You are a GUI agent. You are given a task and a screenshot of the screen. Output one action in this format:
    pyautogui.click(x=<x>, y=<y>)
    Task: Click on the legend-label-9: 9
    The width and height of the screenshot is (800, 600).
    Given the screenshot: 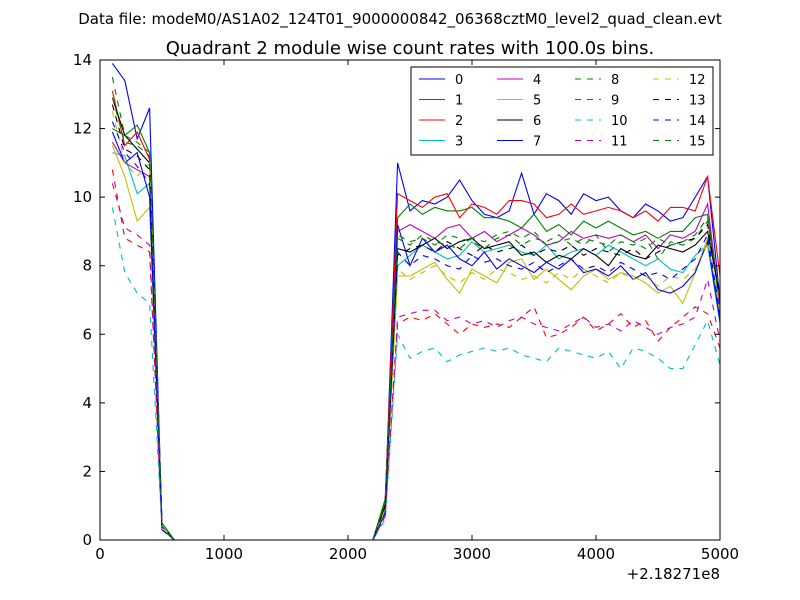 What is the action you would take?
    pyautogui.click(x=615, y=101)
    